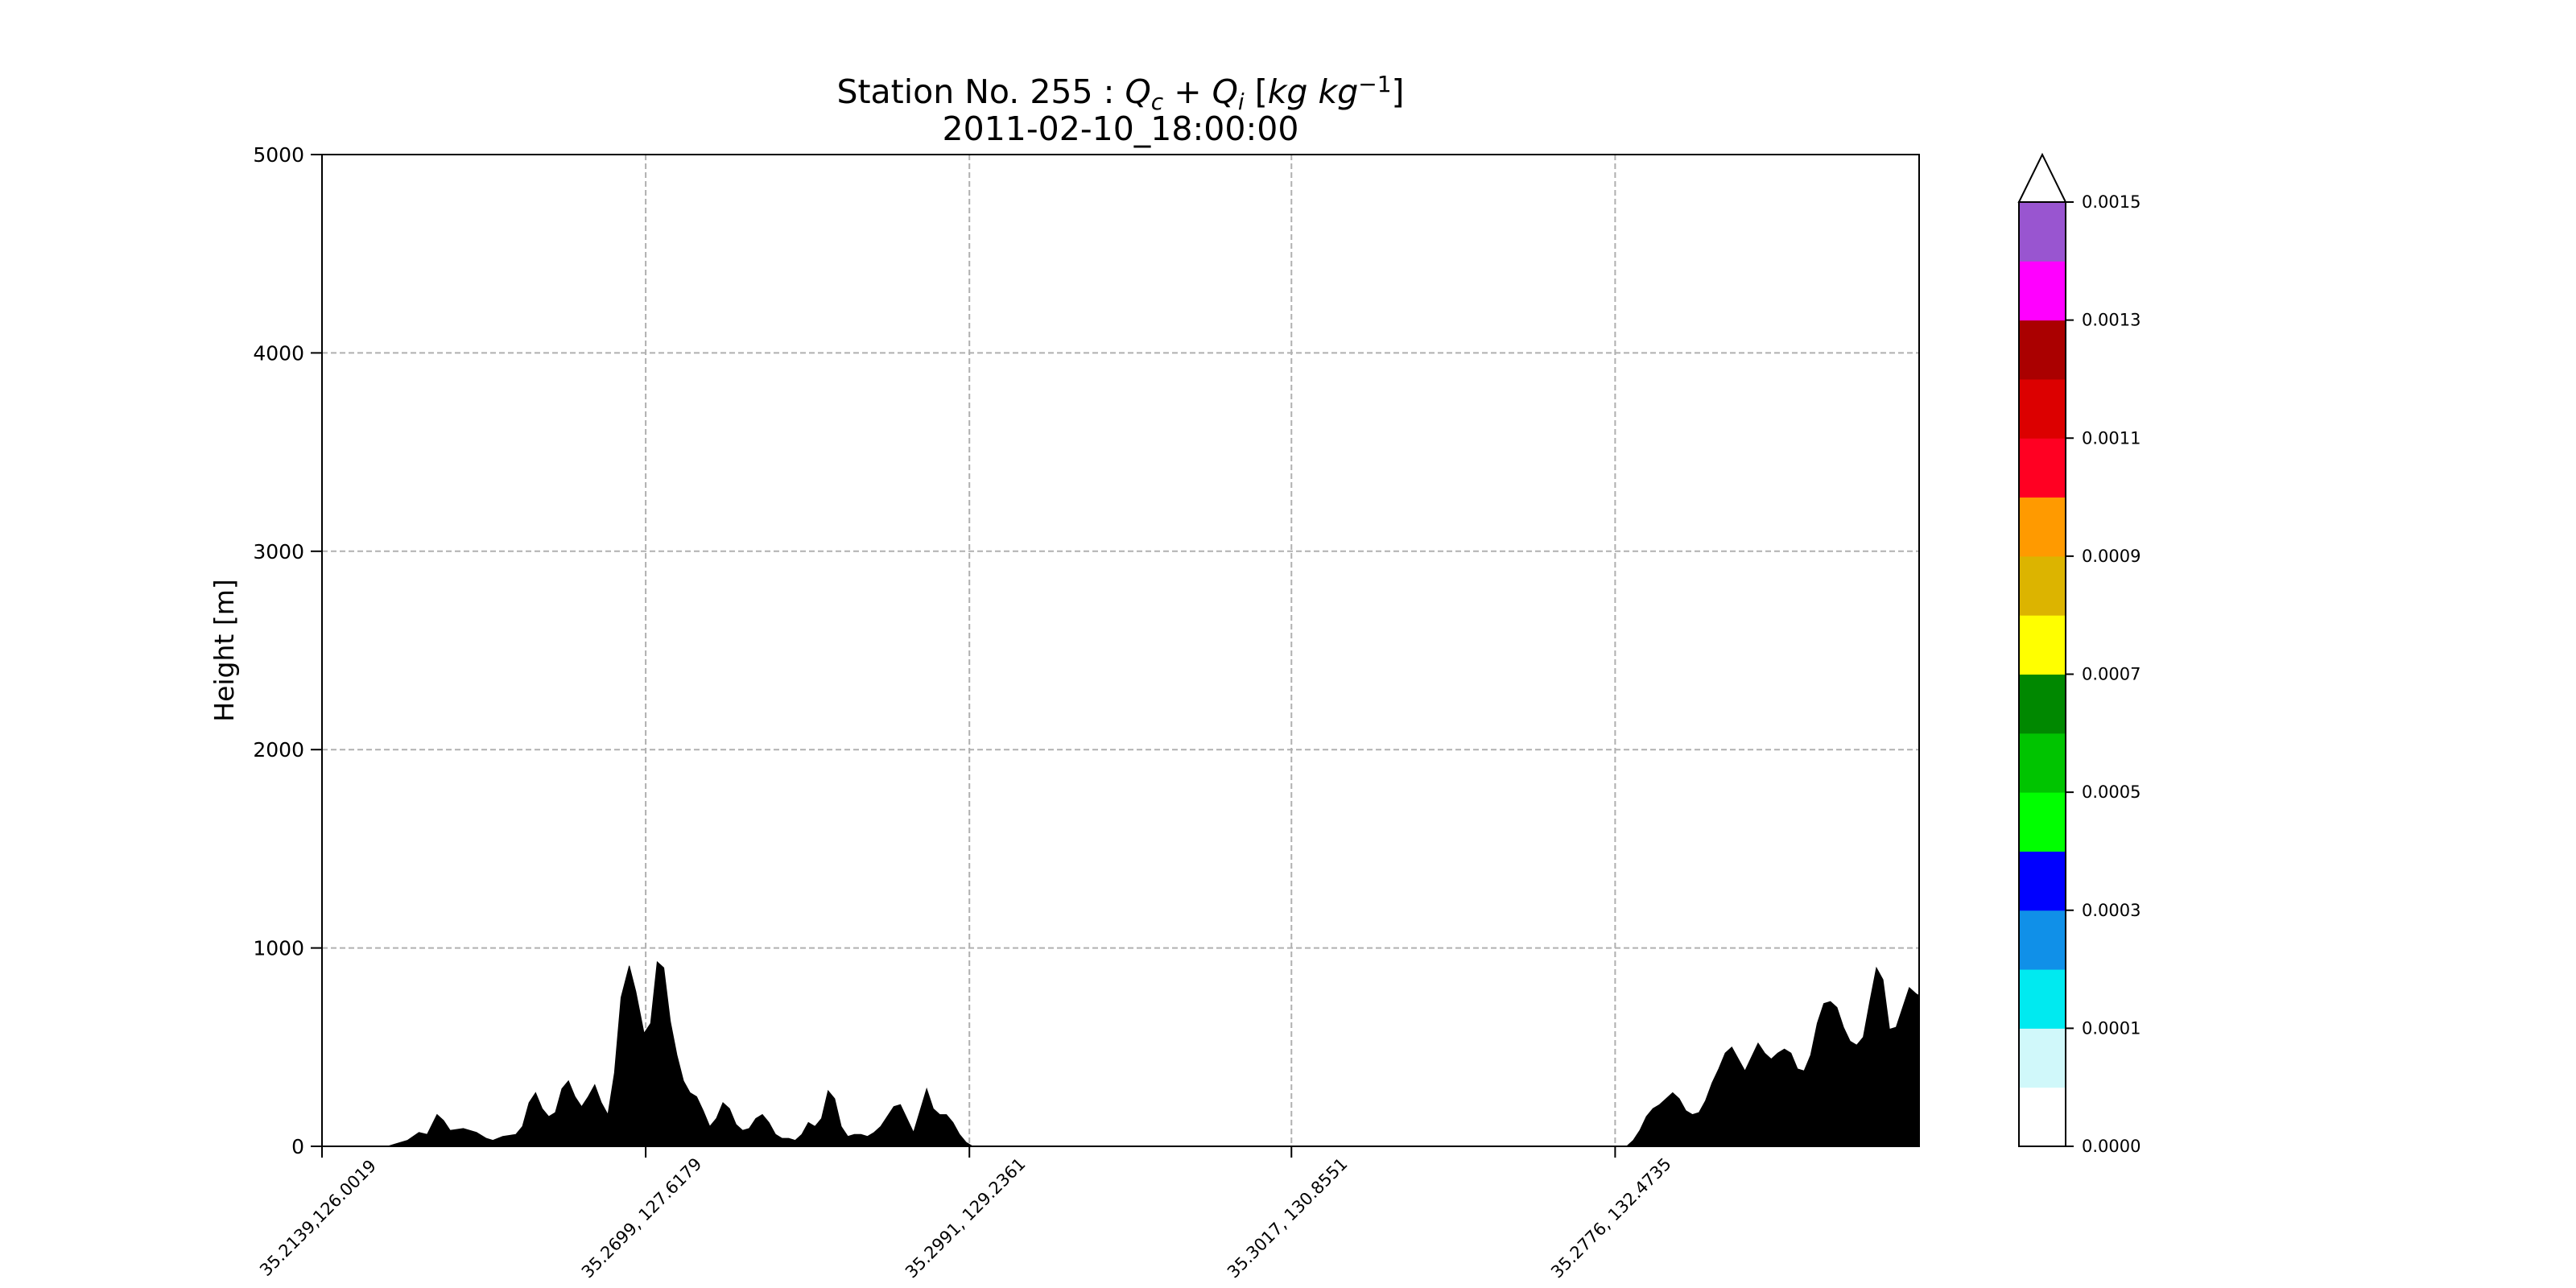 This screenshot has height=1288, width=2576. Describe the element at coordinates (1157, 102) in the screenshot. I see `title-part: c` at that location.